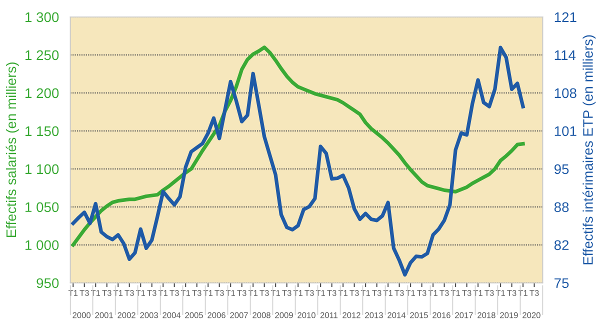 The image size is (601, 320). I want to click on y2-tick-label: 75, so click(561, 283).